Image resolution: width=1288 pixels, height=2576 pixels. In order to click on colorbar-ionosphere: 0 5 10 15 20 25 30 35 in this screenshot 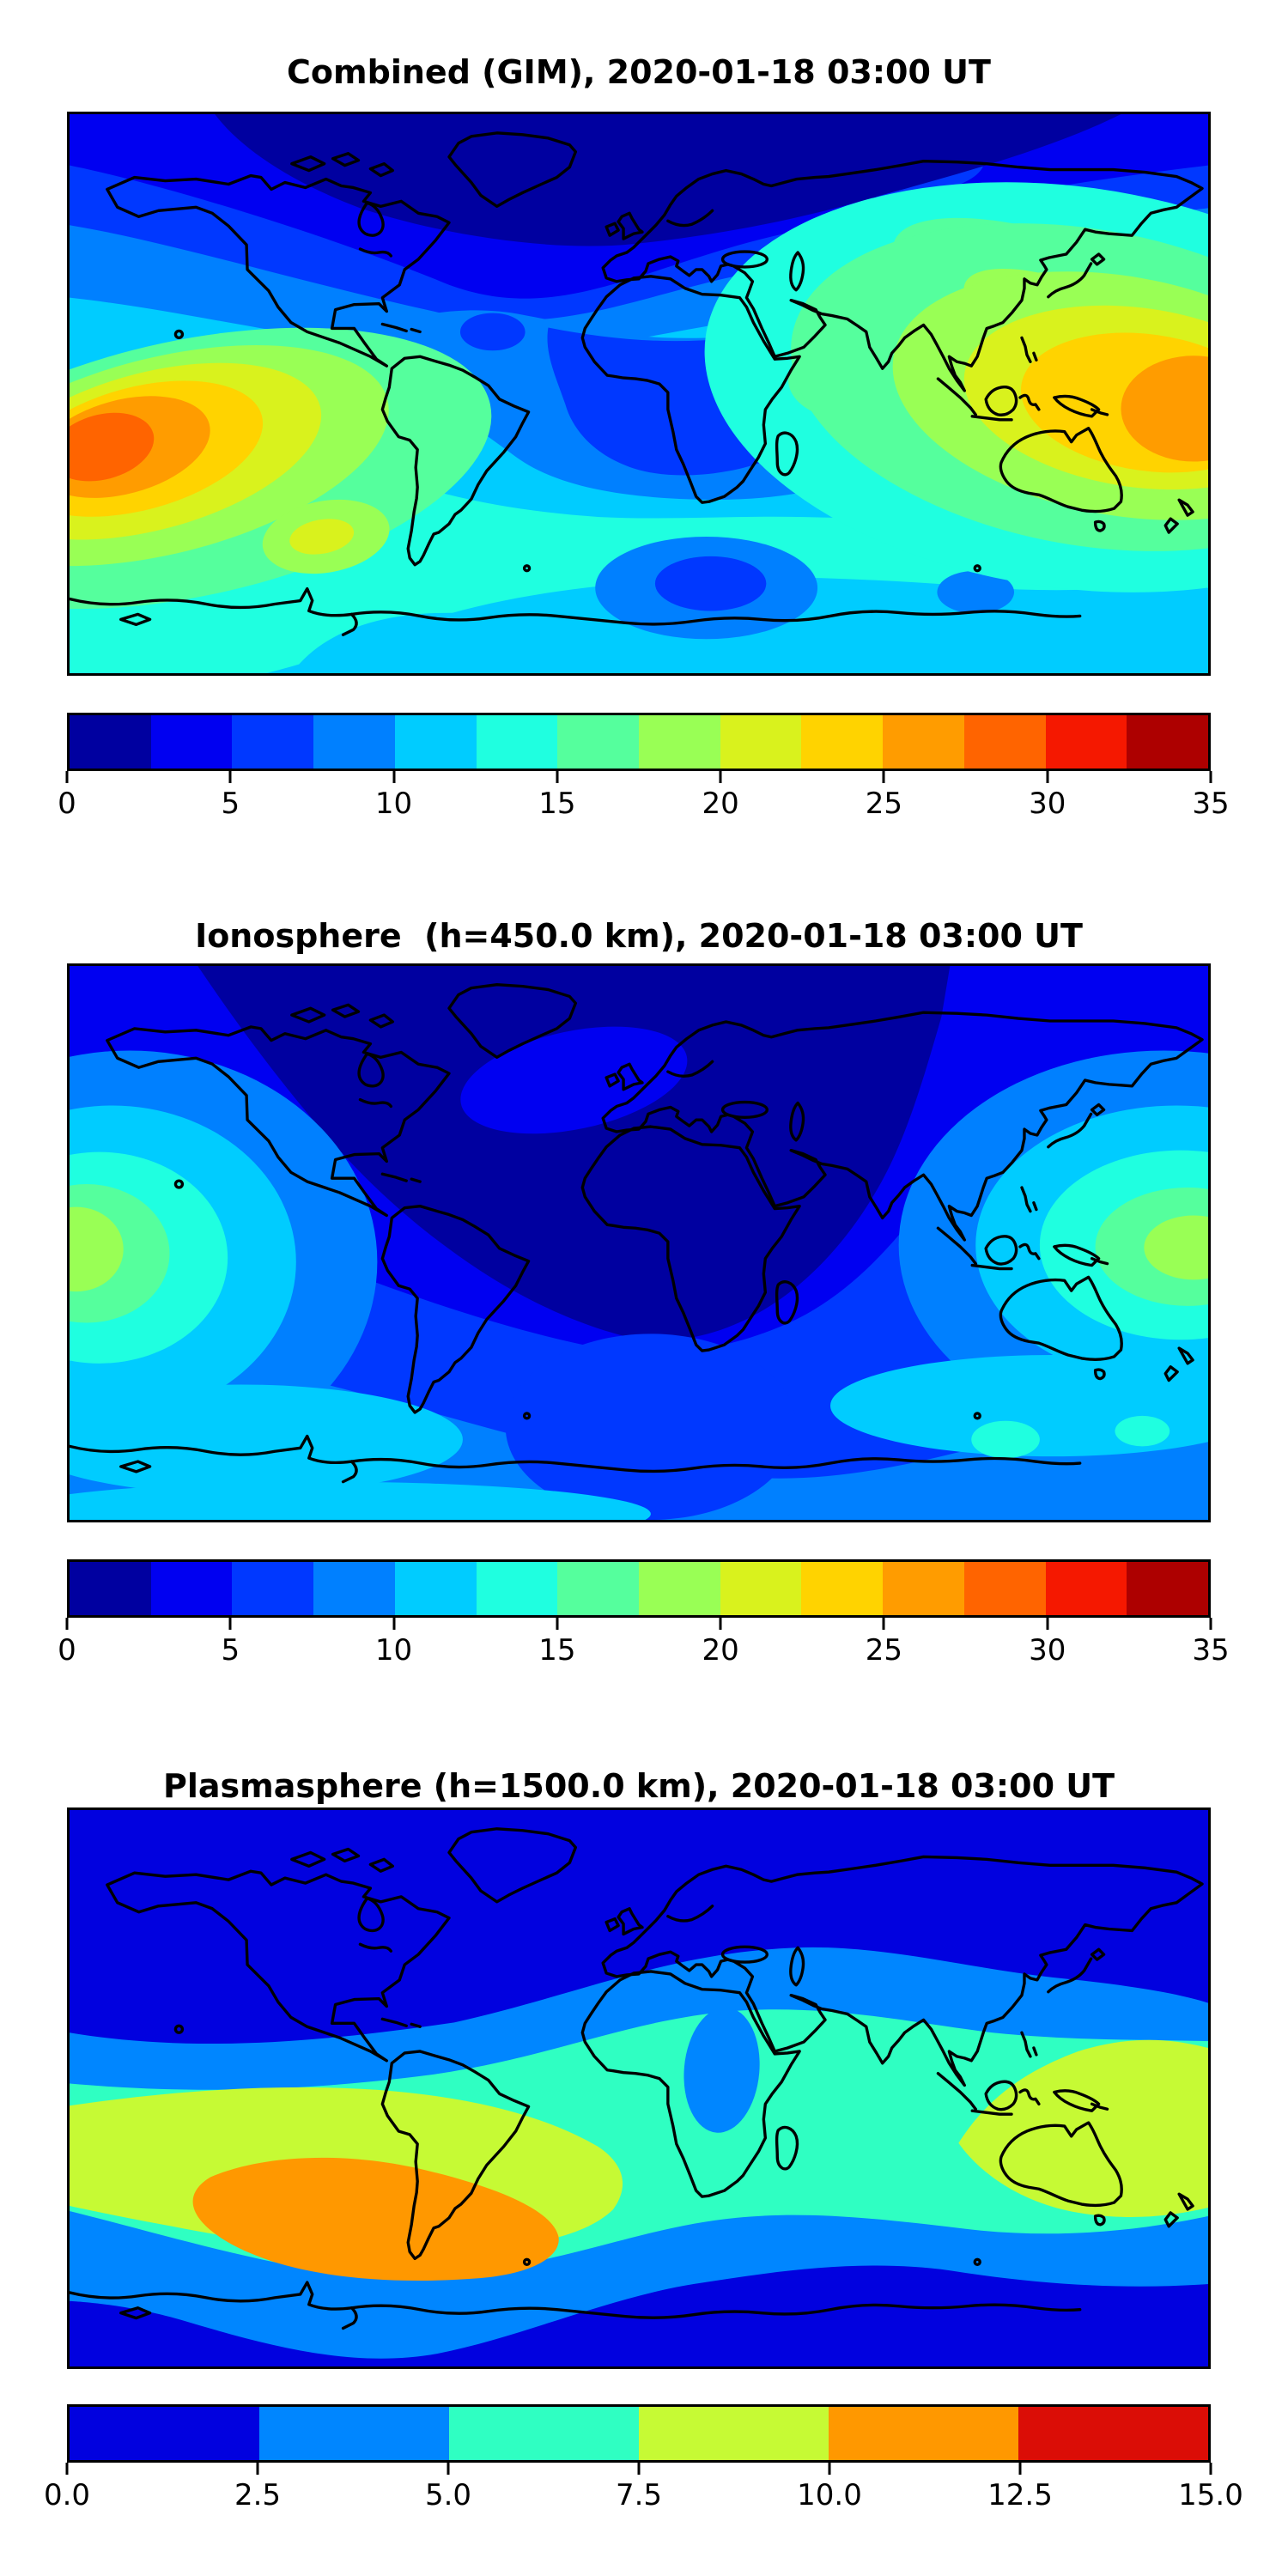, I will do `click(644, 1623)`.